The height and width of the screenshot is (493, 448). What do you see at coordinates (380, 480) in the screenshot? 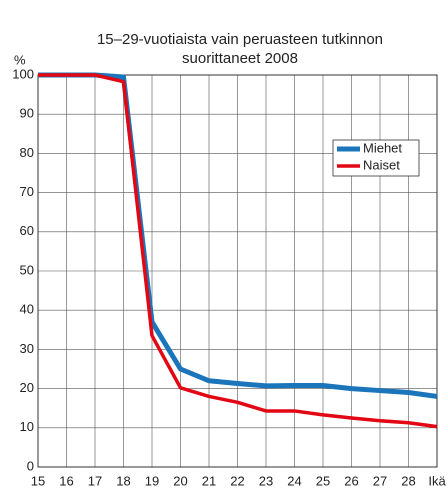
I see `x-tick-label: 27` at bounding box center [380, 480].